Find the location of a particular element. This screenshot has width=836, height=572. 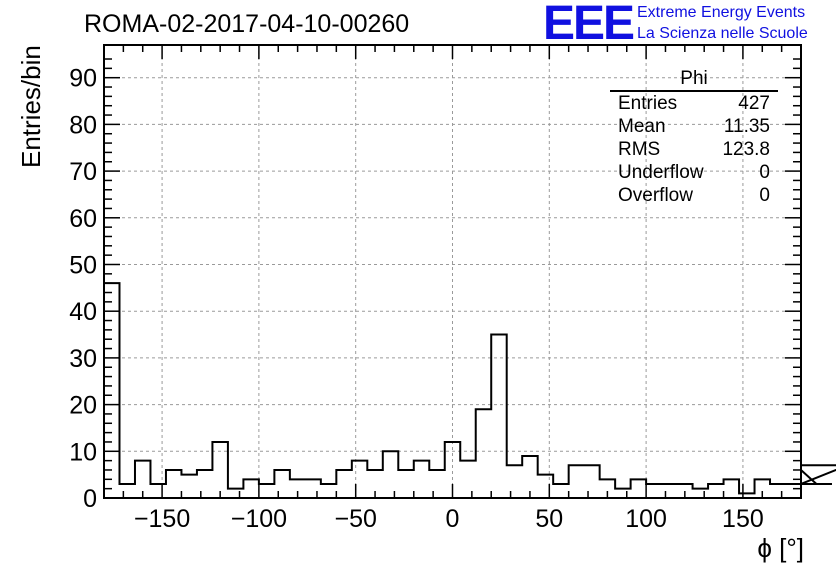

stats-value: 123.8 is located at coordinates (746, 149).